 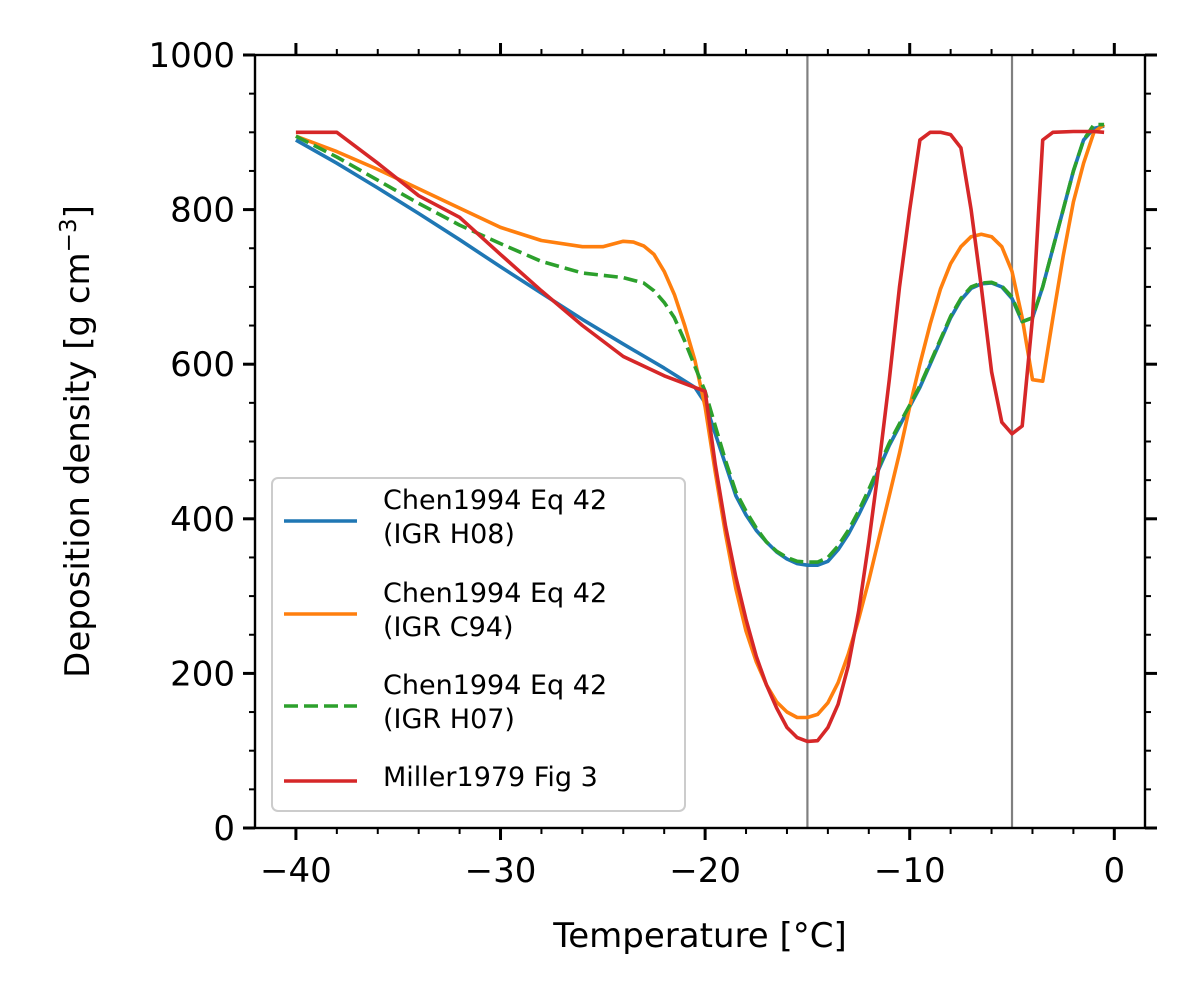 What do you see at coordinates (449, 719) in the screenshot?
I see `legend-label-2: (IGR H07)` at bounding box center [449, 719].